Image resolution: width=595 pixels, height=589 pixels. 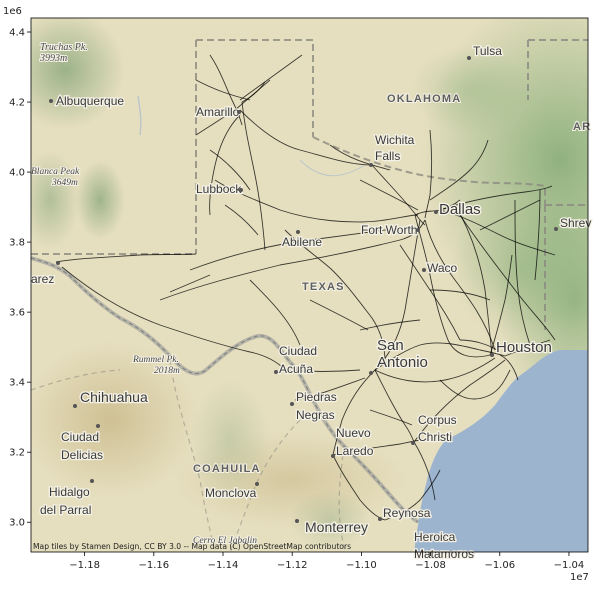 I want to click on y-tick-label: 3.2, so click(x=17, y=453).